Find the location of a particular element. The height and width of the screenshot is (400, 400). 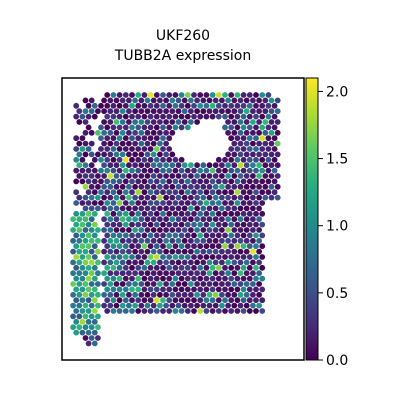

colorbar-tick-label: 1.5 is located at coordinates (337, 160).